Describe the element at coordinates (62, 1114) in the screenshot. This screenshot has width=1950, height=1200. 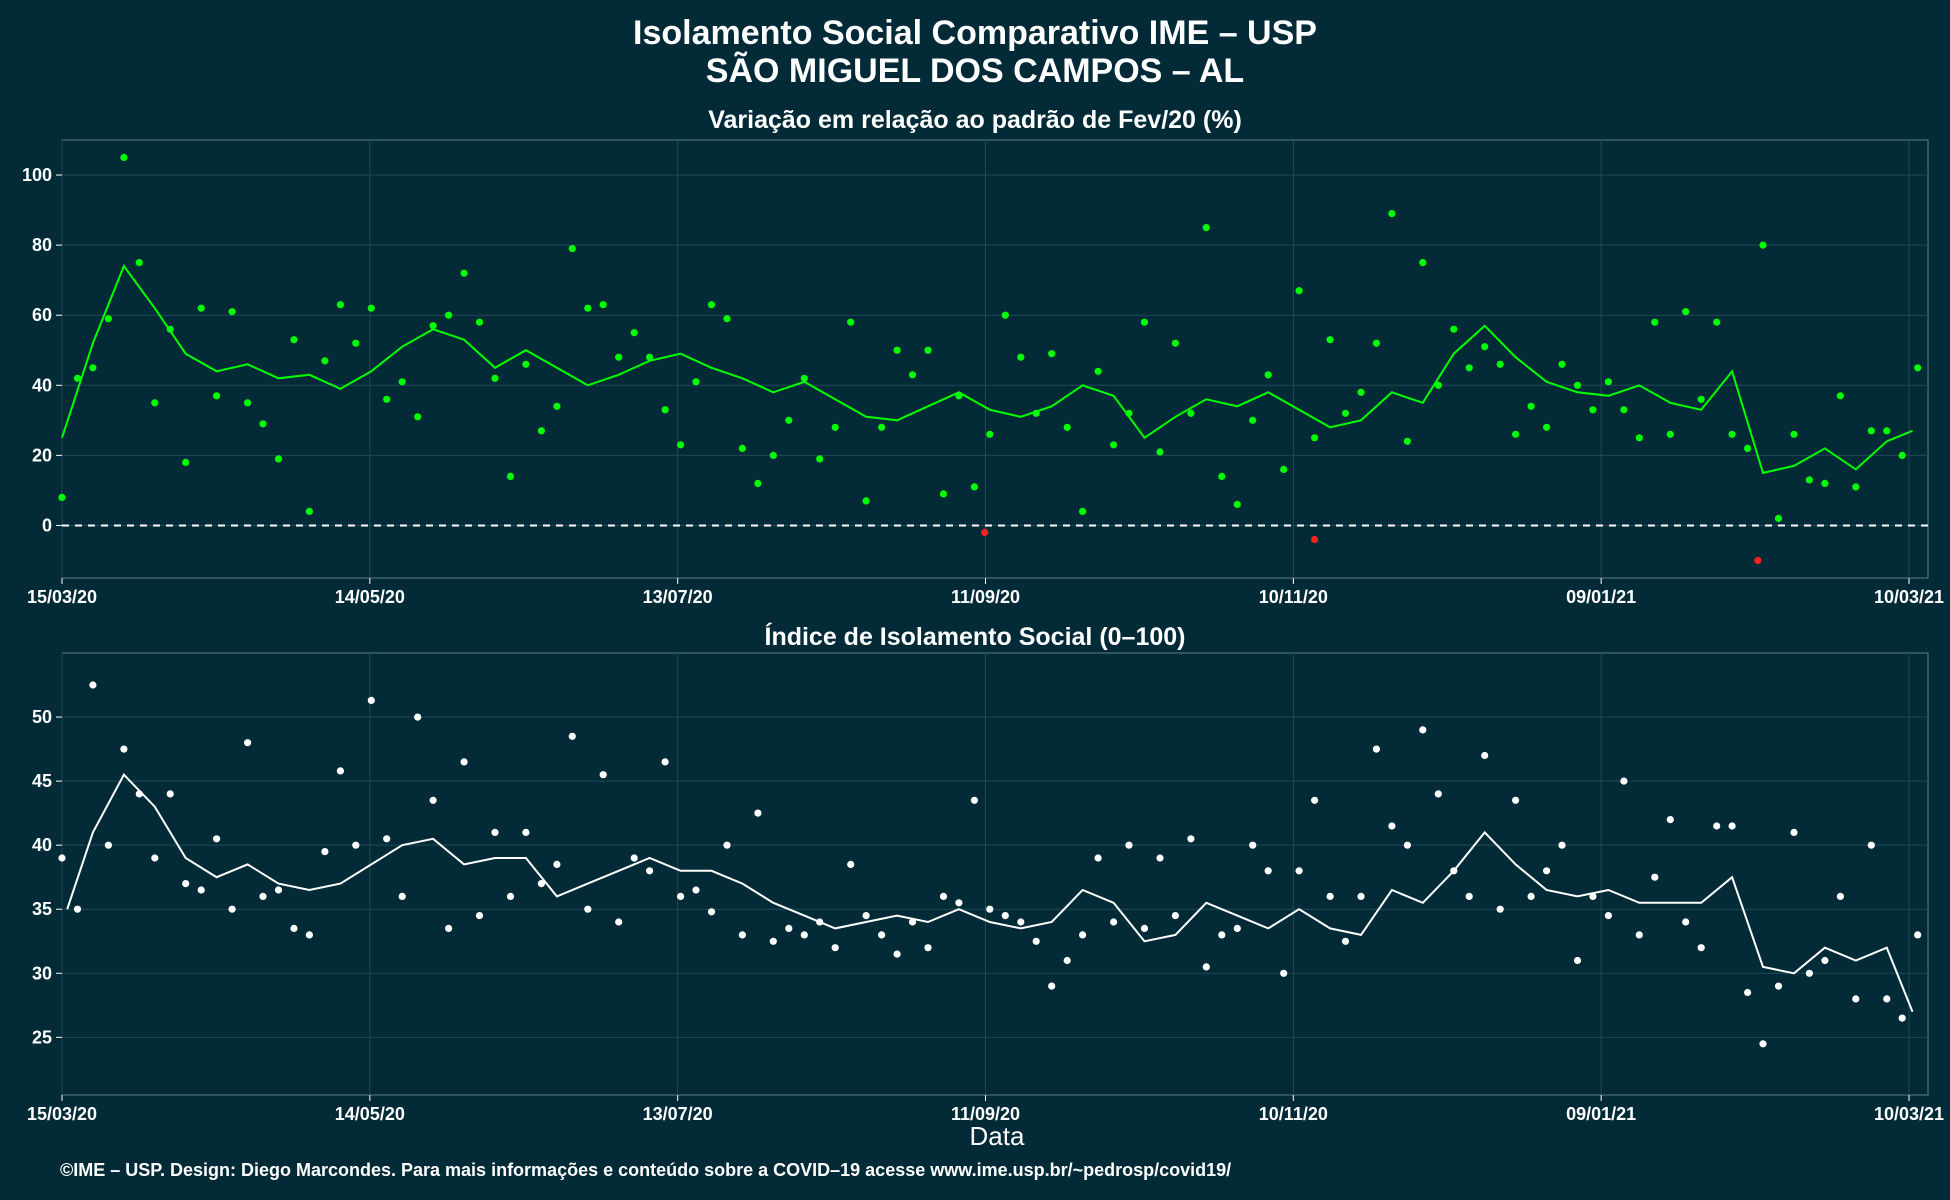
I see `bot-xtick-label: 15/03/20` at that location.